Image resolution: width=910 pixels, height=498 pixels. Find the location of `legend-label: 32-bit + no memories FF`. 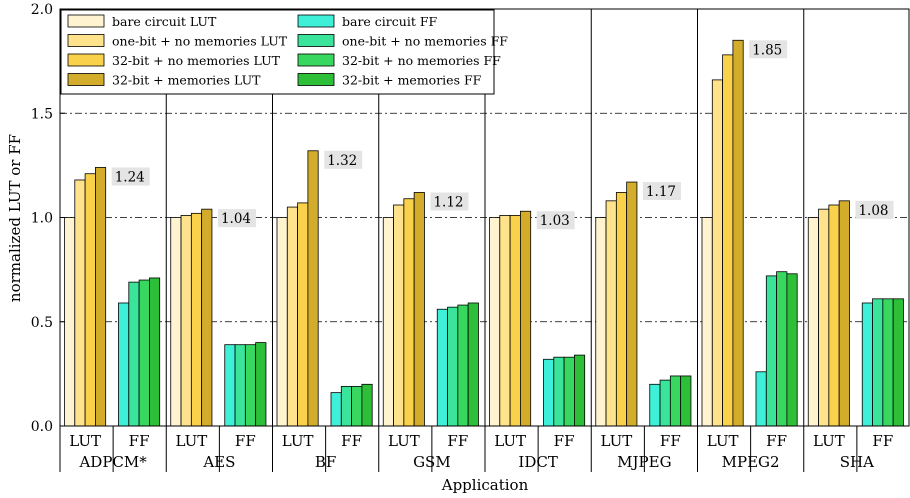

legend-label: 32-bit + no memories FF is located at coordinates (421, 60).